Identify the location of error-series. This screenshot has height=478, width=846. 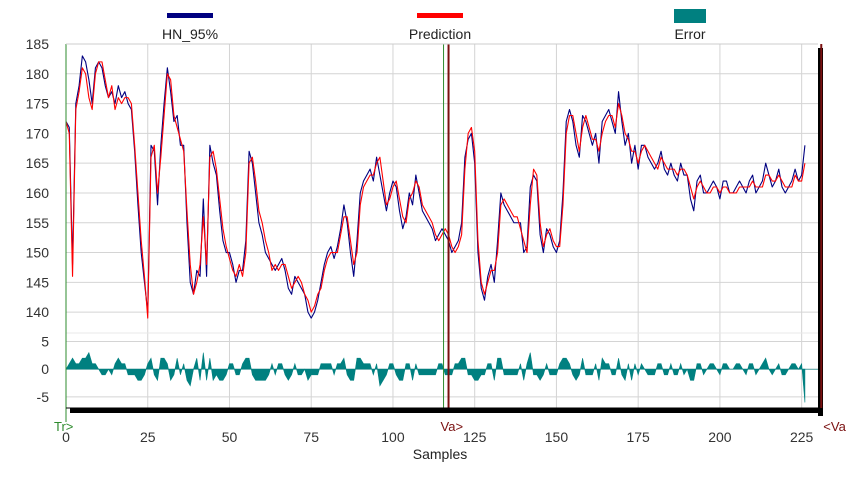
(441, 377).